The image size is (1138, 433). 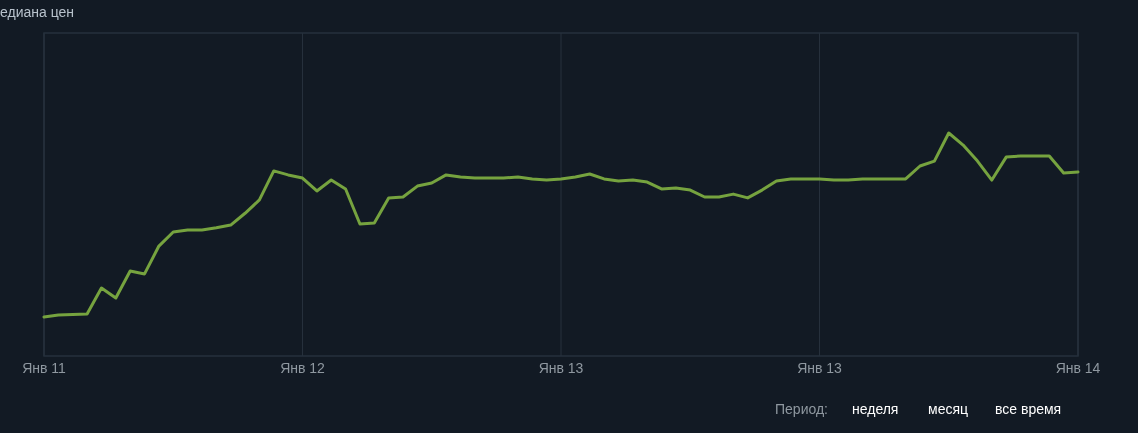 I want to click on text: Период:, so click(x=801, y=409).